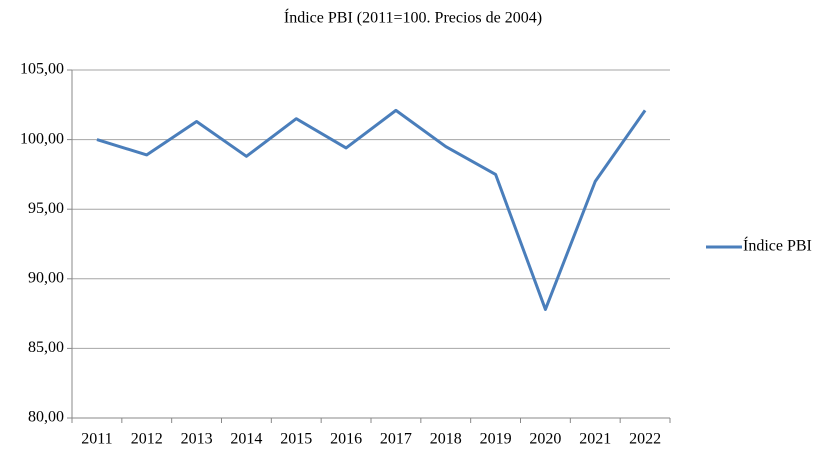 The height and width of the screenshot is (454, 825). What do you see at coordinates (46, 208) in the screenshot?
I see `y-tick-label: 95,00` at bounding box center [46, 208].